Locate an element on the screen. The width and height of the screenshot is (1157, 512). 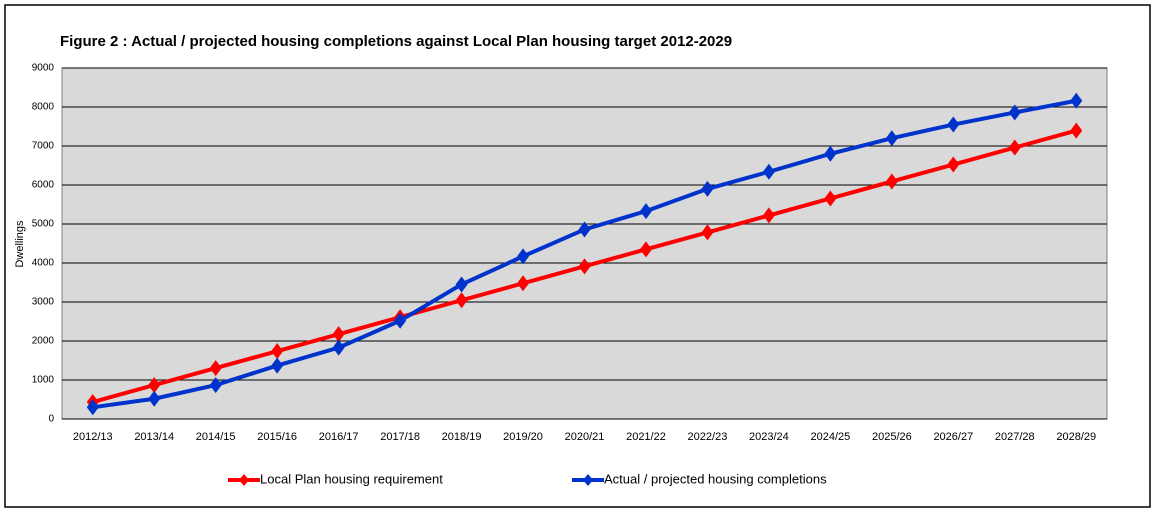
x-tick-label: 2019/20 is located at coordinates (523, 437).